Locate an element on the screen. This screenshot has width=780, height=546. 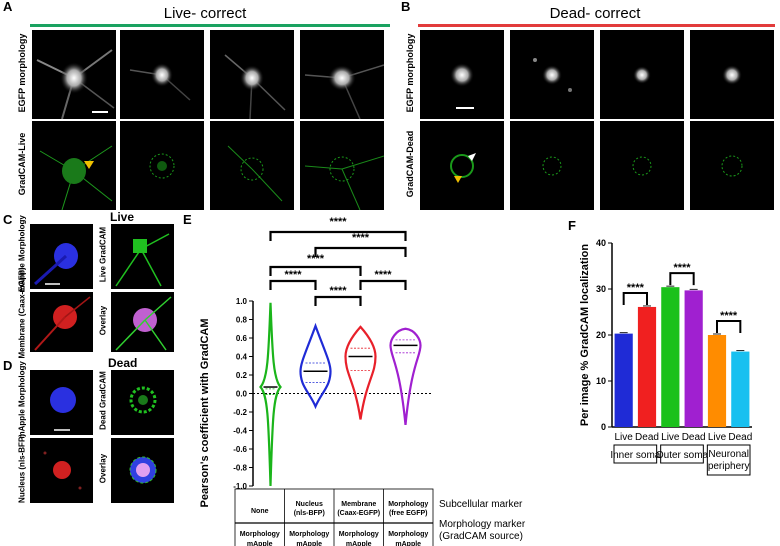
panel-a-row1-label-box: EGFP morphology is located at coordinates (22, 74).